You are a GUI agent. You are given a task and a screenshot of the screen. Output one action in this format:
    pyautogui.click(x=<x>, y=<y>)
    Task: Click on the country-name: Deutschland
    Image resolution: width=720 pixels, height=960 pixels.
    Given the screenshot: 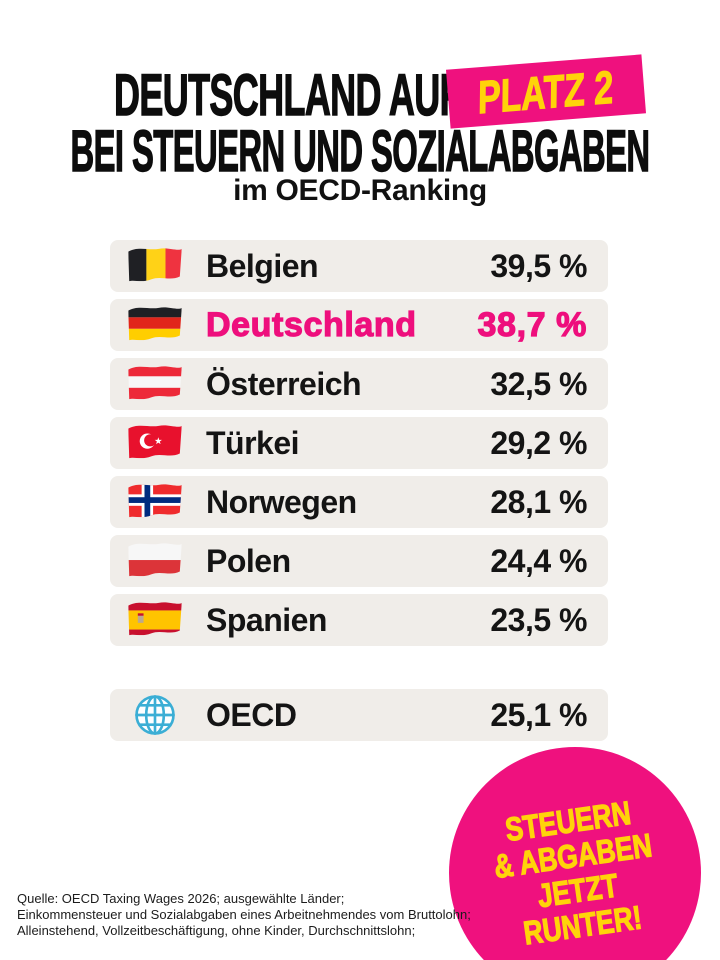 What is the action you would take?
    pyautogui.click(x=311, y=324)
    